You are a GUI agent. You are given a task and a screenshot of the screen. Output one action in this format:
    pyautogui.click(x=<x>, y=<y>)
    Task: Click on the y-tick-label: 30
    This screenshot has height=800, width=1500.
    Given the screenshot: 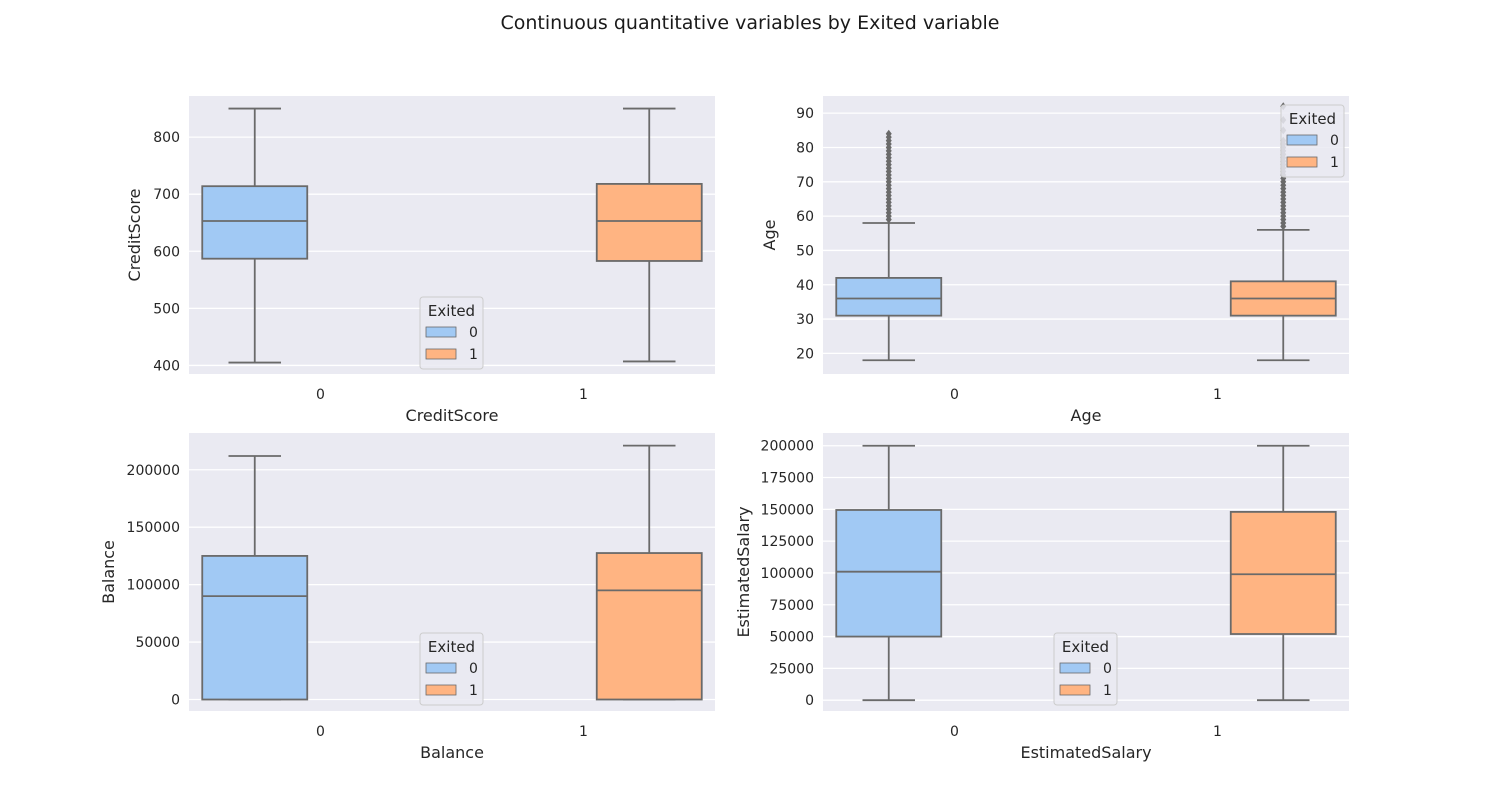 What is the action you would take?
    pyautogui.click(x=805, y=320)
    